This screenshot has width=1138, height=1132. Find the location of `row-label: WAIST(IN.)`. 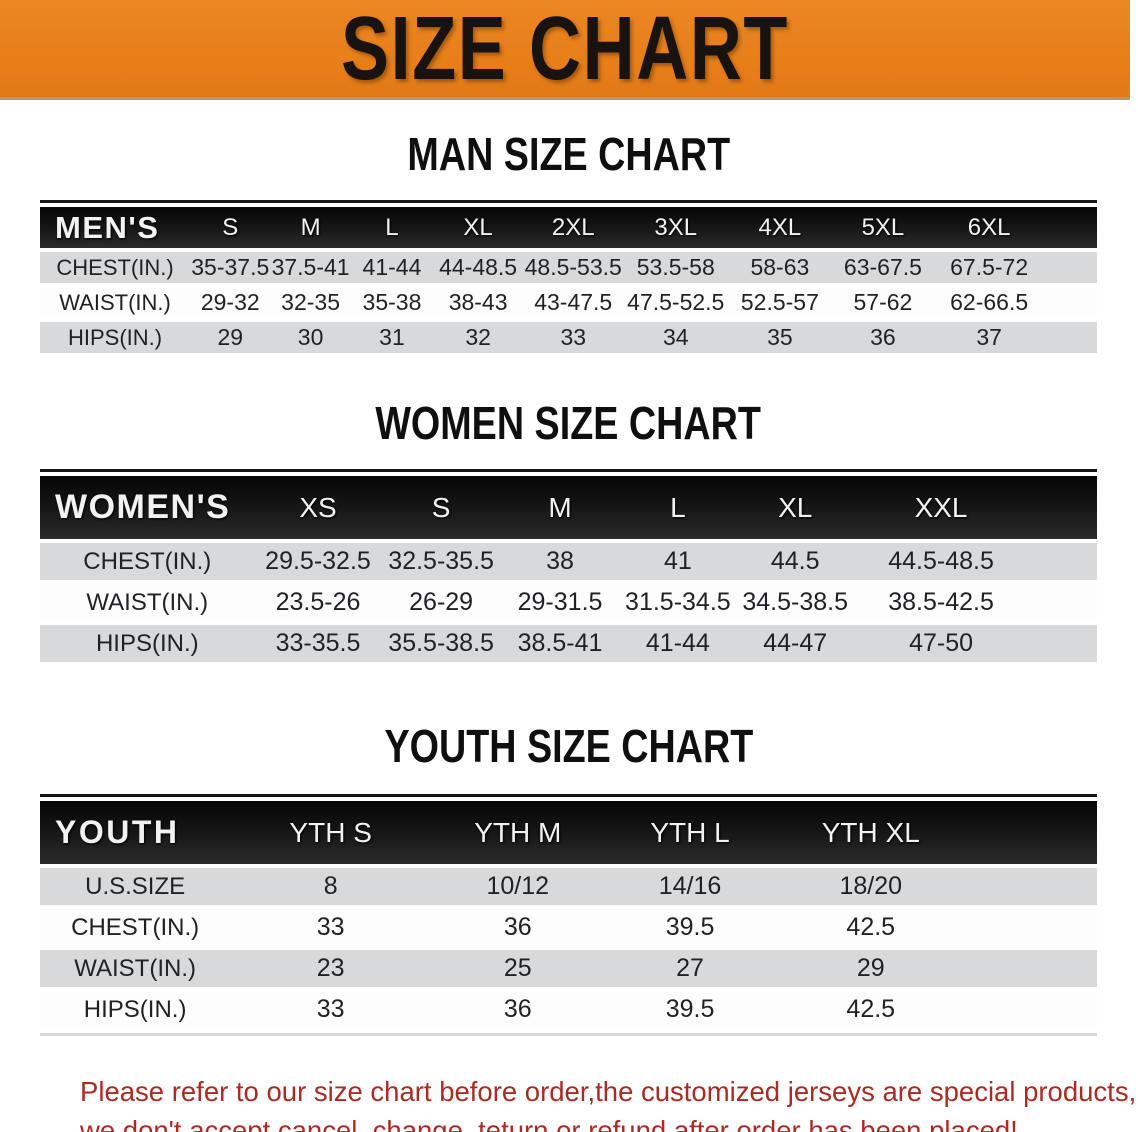

row-label: WAIST(IN.) is located at coordinates (135, 968).